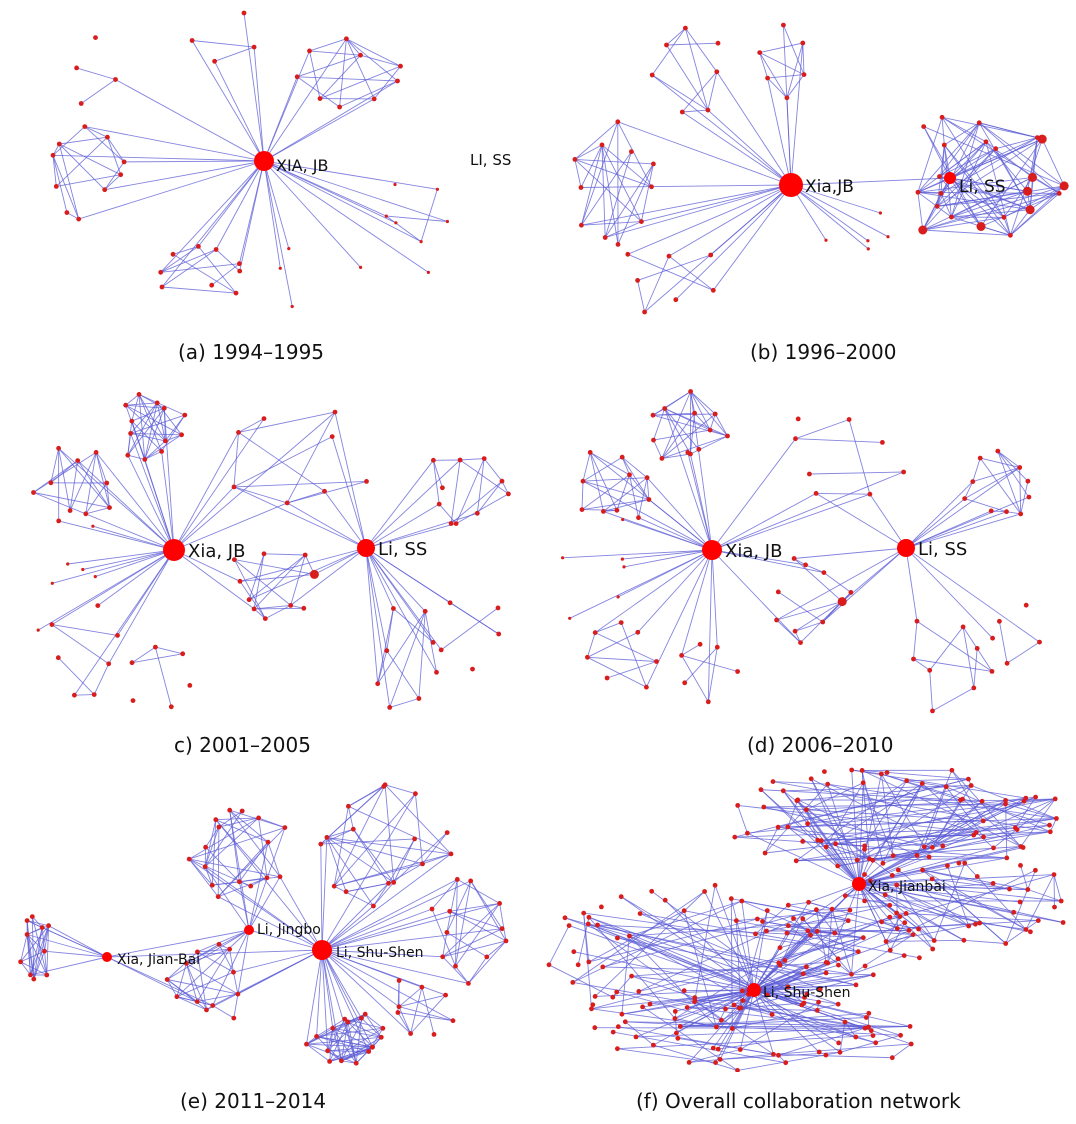 The height and width of the screenshot is (1124, 1076). I want to click on network-graph-d: Xia, JB Li, SS, so click(801, 551).